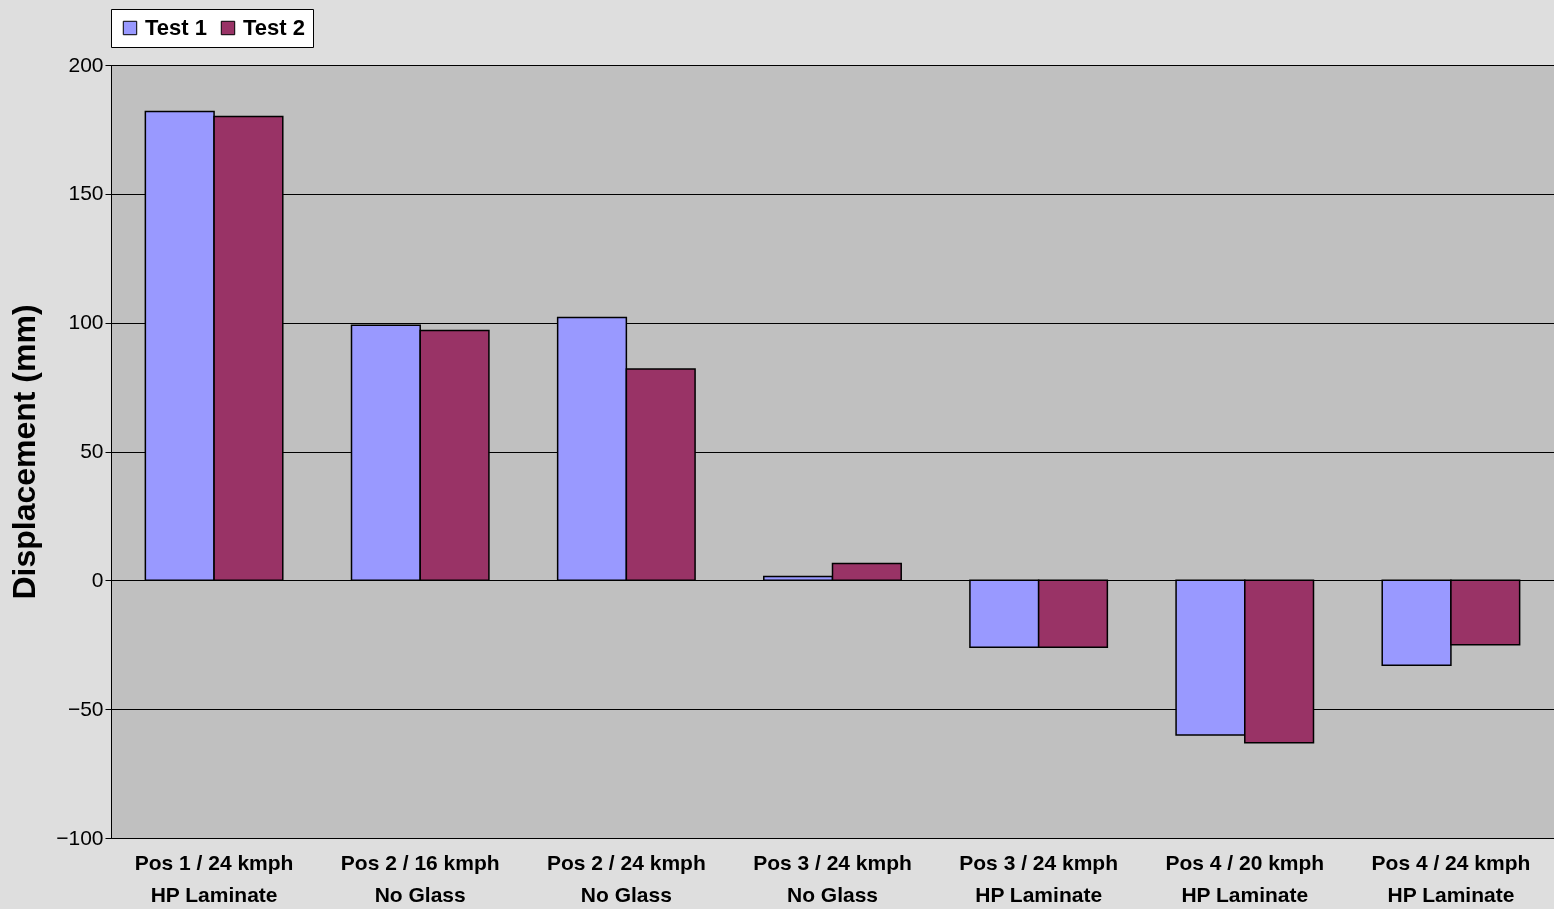  Describe the element at coordinates (86, 64) in the screenshot. I see `y-tick-label: 200` at that location.